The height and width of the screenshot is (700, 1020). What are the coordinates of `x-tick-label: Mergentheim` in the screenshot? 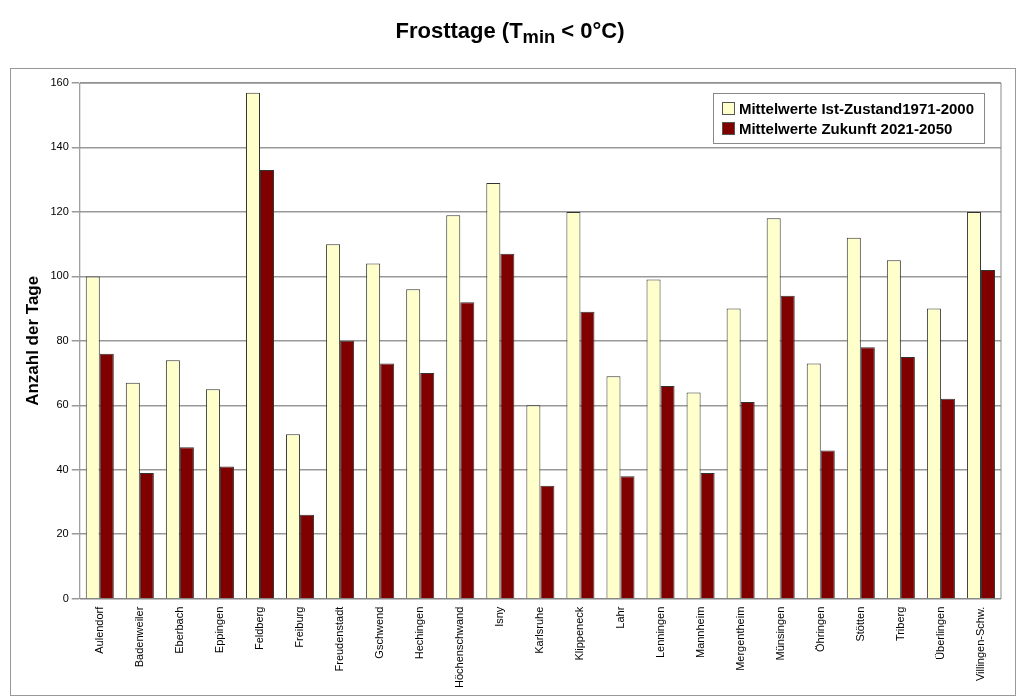 It's located at (739, 638).